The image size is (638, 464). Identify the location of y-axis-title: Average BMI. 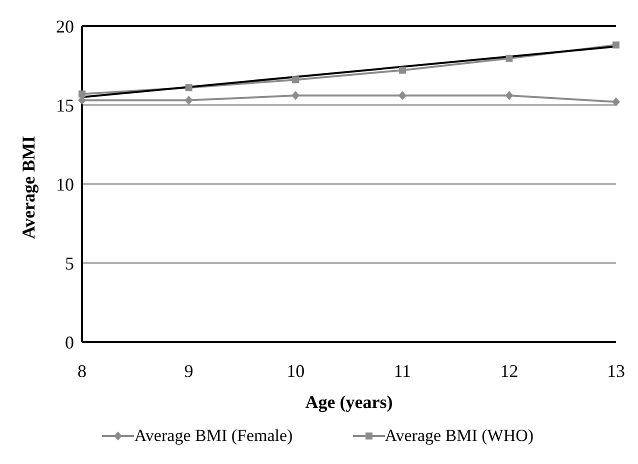
(28, 187).